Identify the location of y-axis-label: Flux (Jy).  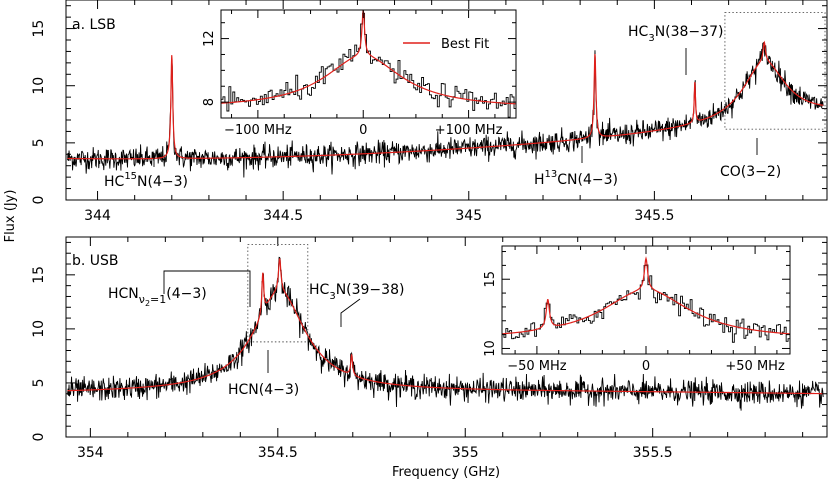
(10, 216).